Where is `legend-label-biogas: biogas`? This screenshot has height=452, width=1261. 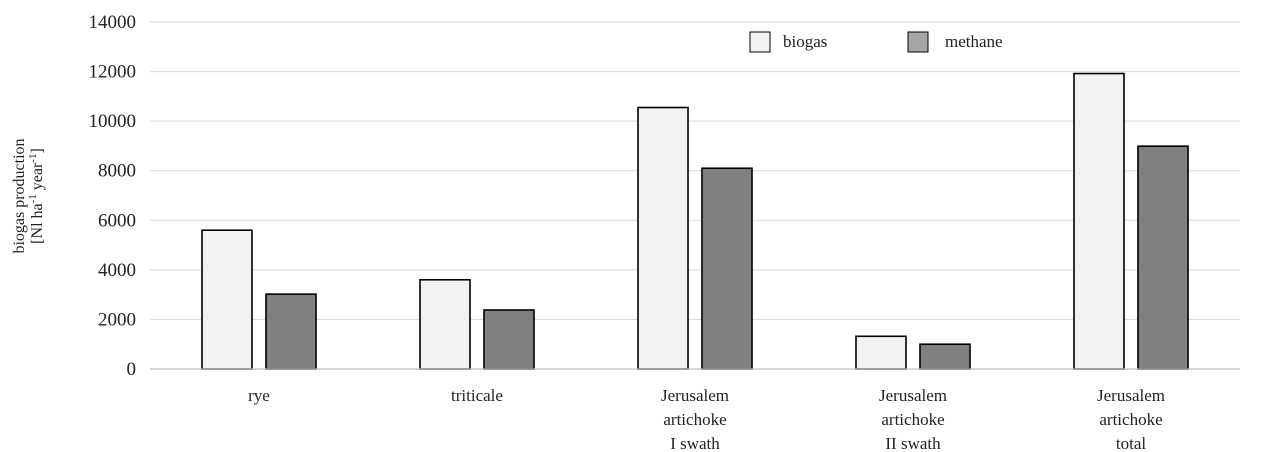 legend-label-biogas: biogas is located at coordinates (805, 41).